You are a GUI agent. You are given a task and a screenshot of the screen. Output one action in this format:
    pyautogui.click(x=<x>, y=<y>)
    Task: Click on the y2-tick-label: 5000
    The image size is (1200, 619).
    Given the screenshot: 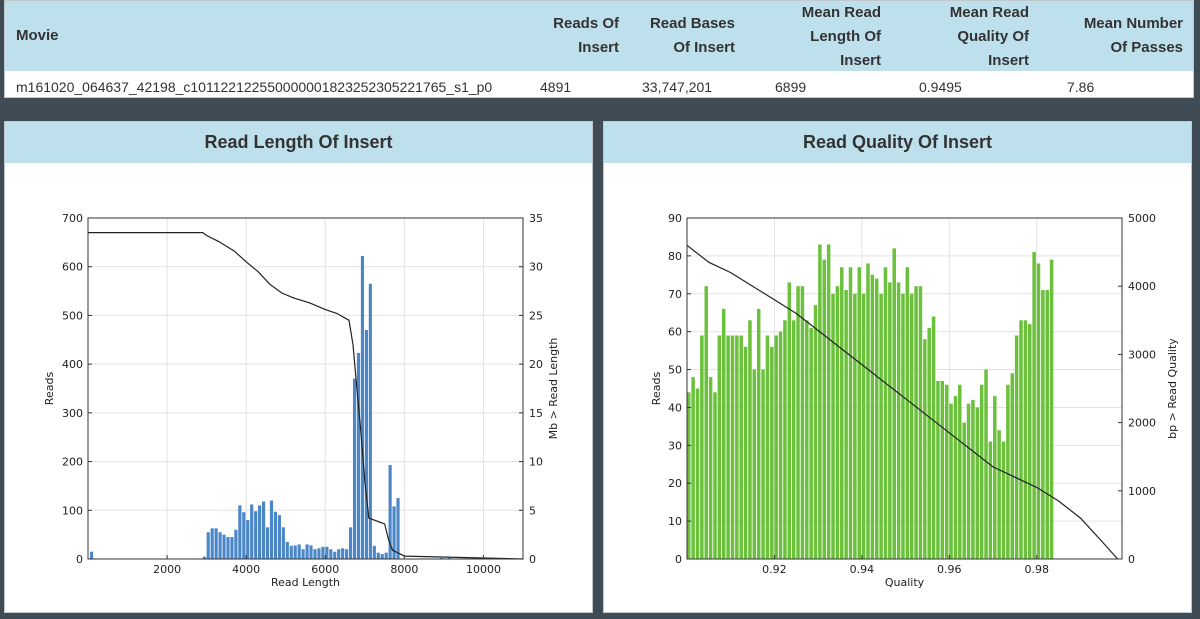 What is the action you would take?
    pyautogui.click(x=1142, y=218)
    